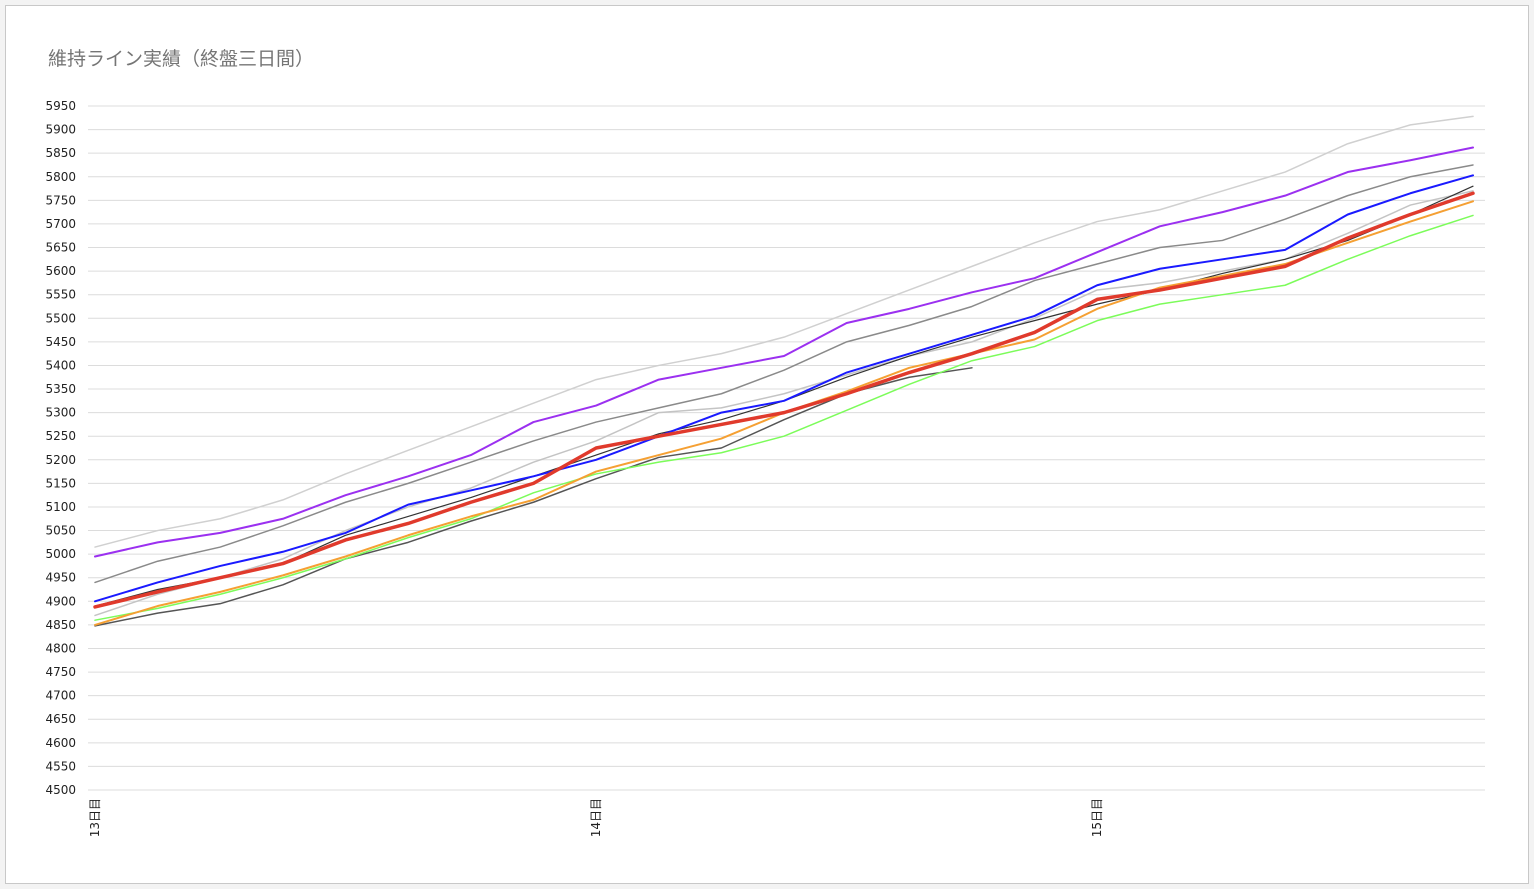  Describe the element at coordinates (60, 460) in the screenshot. I see `y-tick-label: 5200` at that location.